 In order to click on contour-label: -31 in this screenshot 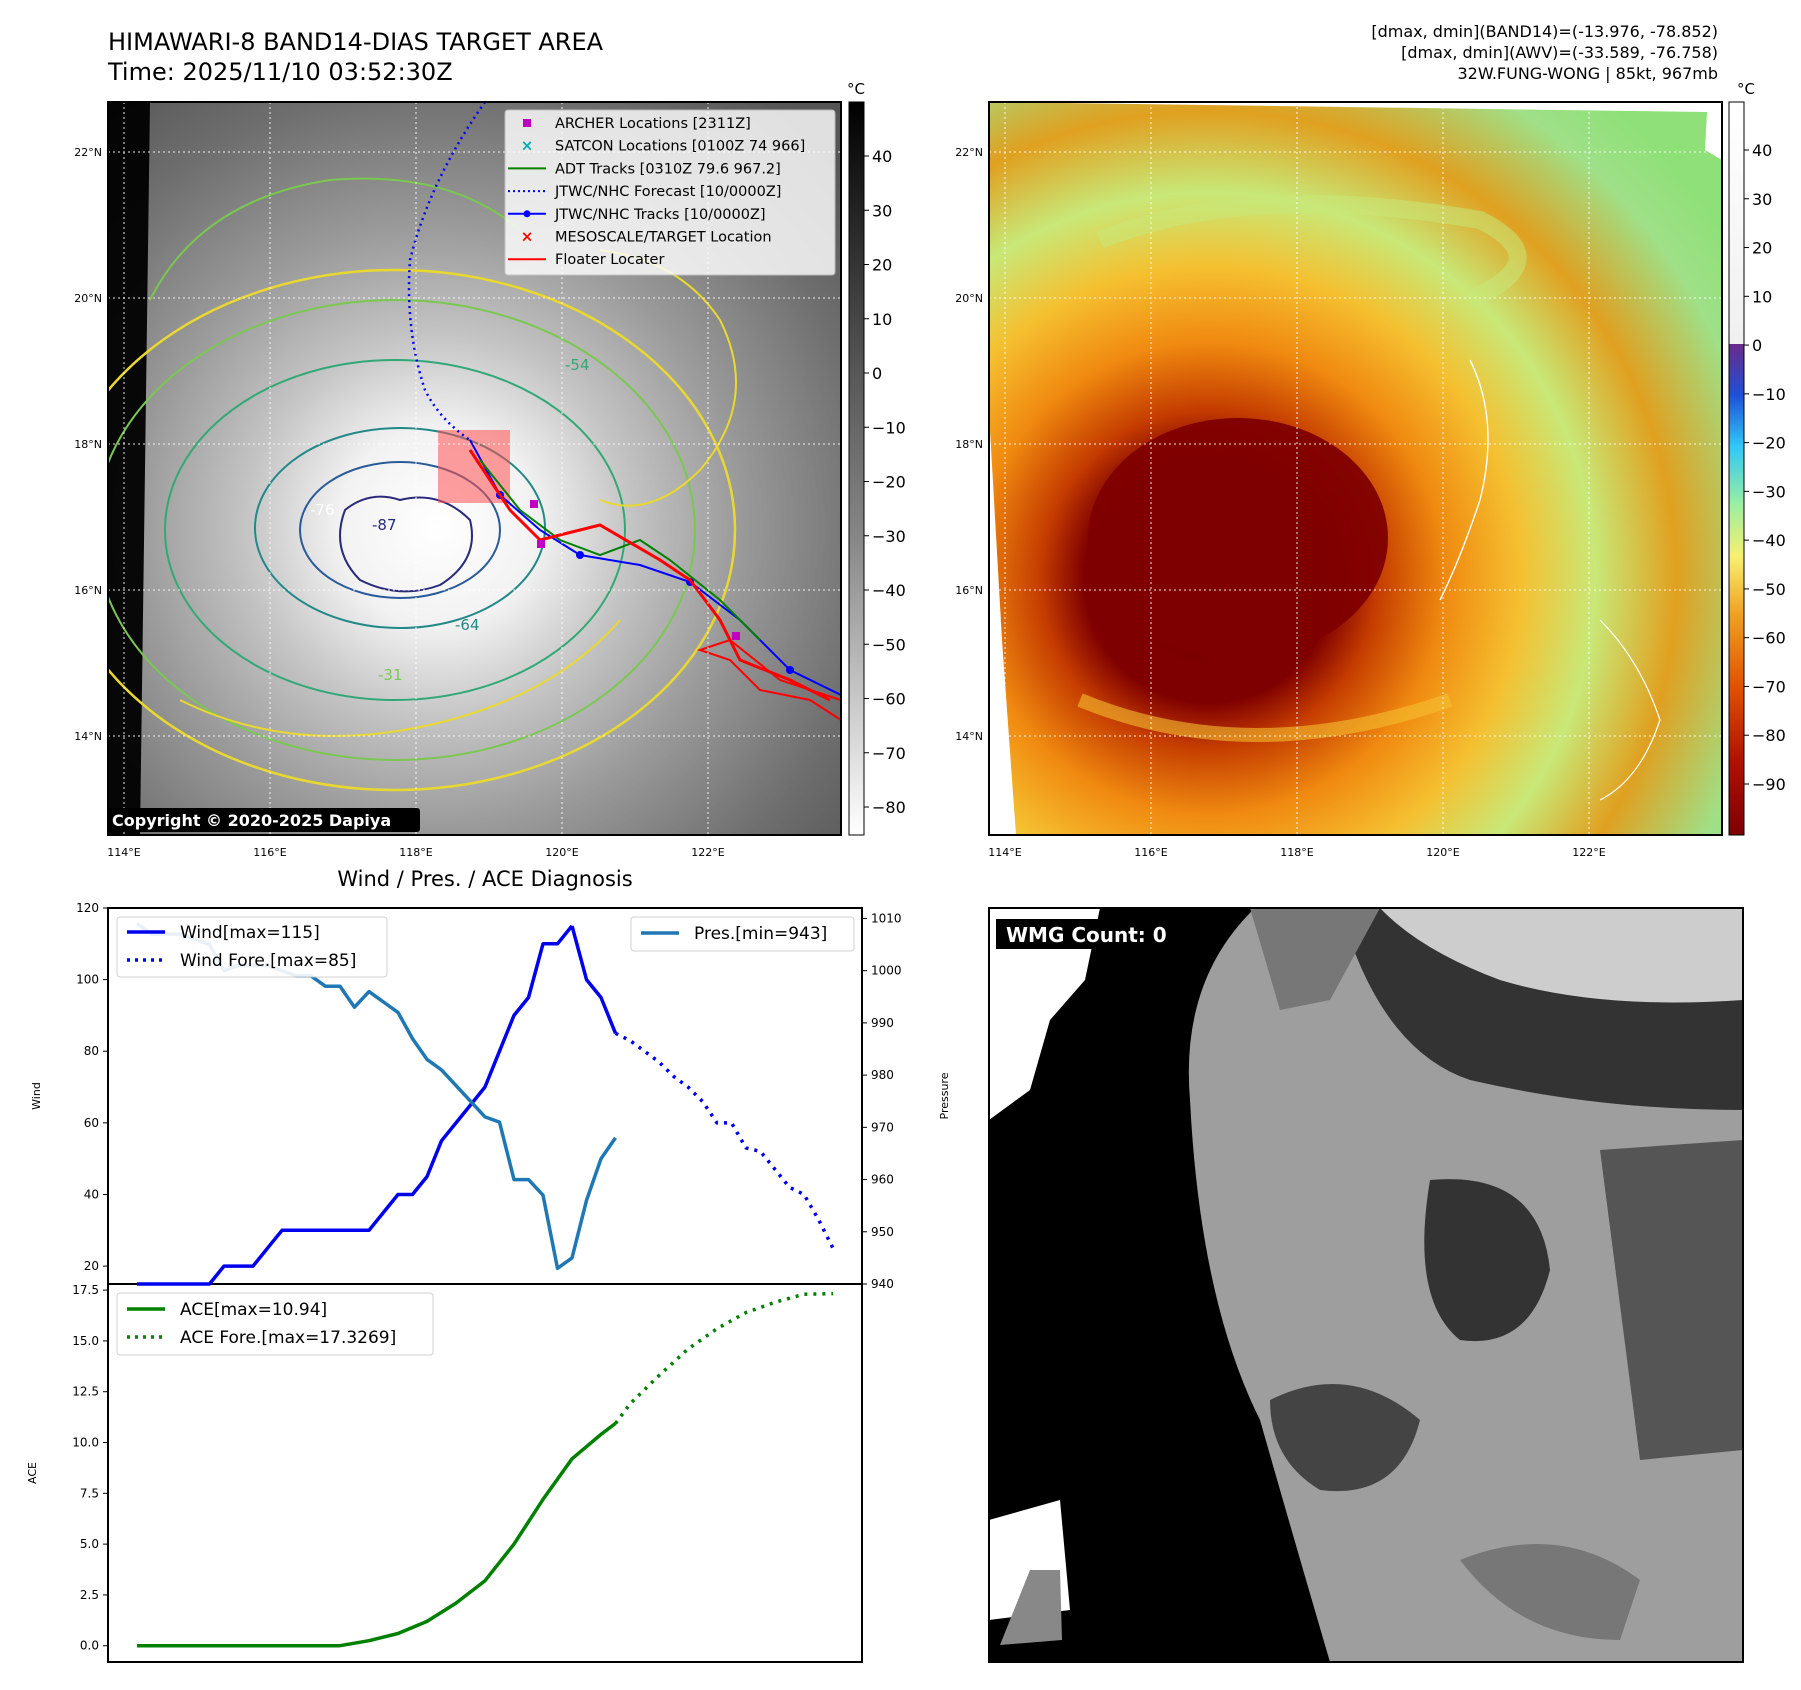, I will do `click(390, 675)`.